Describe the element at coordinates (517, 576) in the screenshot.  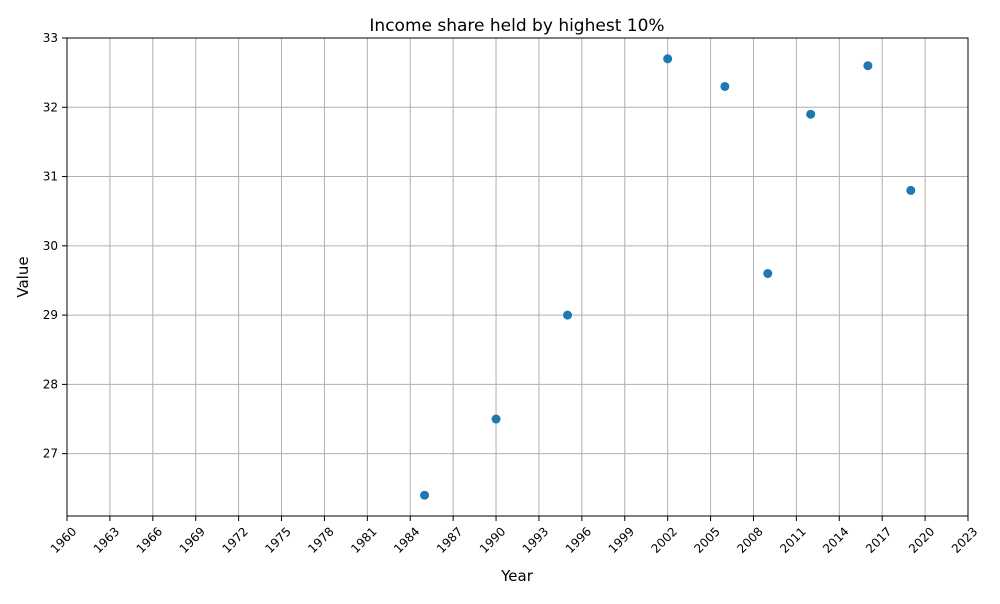
I see `x-axis-label: Year` at that location.